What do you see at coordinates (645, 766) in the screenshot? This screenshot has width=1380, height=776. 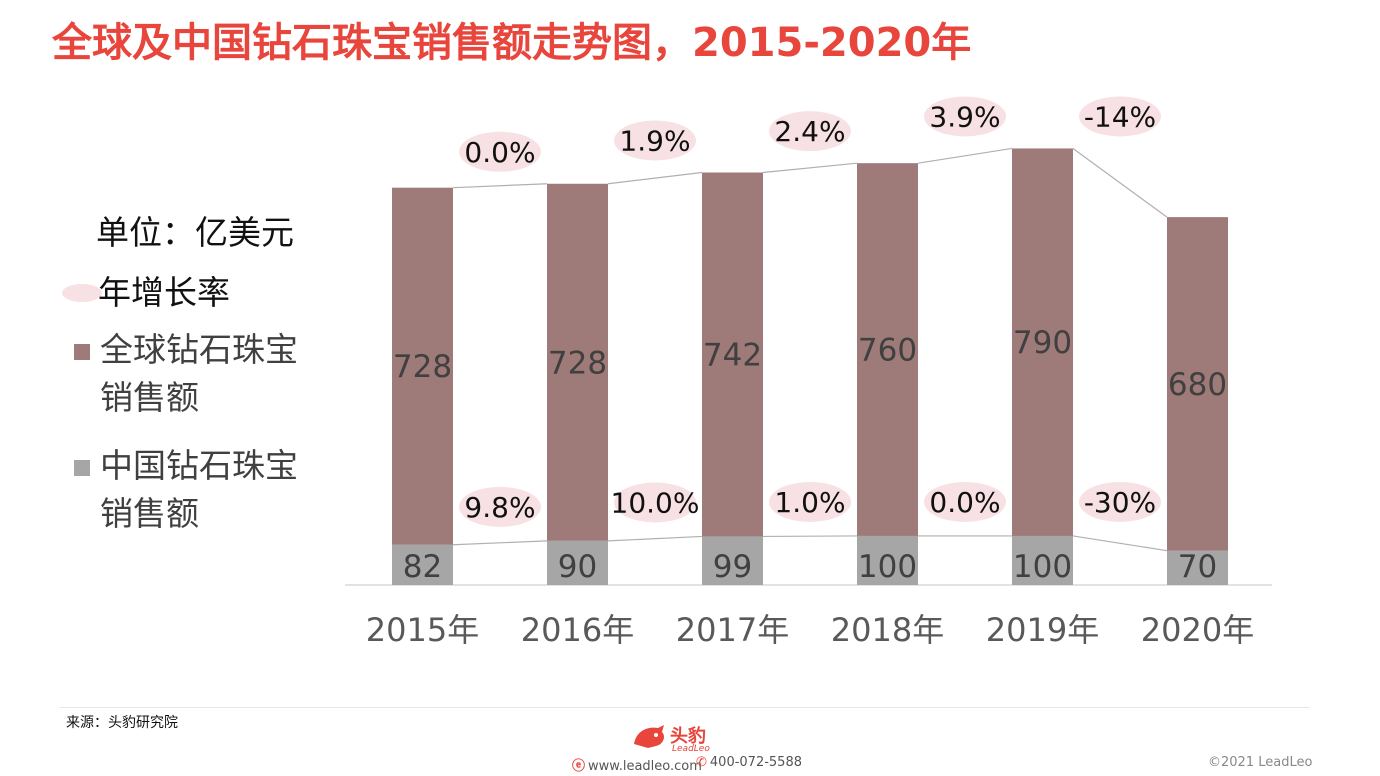 I see `website-text: www.leadleo.com` at bounding box center [645, 766].